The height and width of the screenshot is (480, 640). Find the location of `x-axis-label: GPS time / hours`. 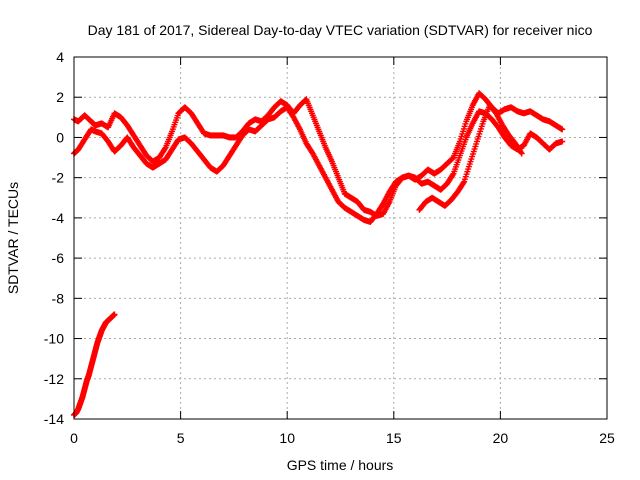

x-axis-label: GPS time / hours is located at coordinates (340, 465).